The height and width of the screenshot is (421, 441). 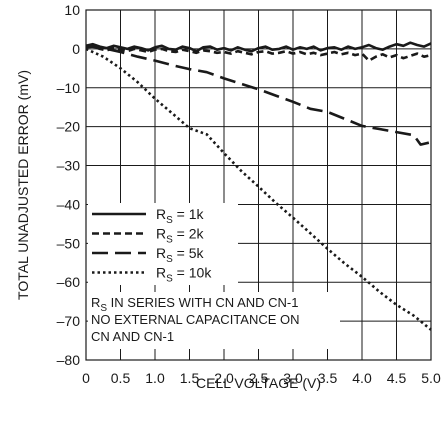 What do you see at coordinates (23, 185) in the screenshot?
I see `y-axis-title: TOTAL UNADJUSTED ERROR (mV)` at bounding box center [23, 185].